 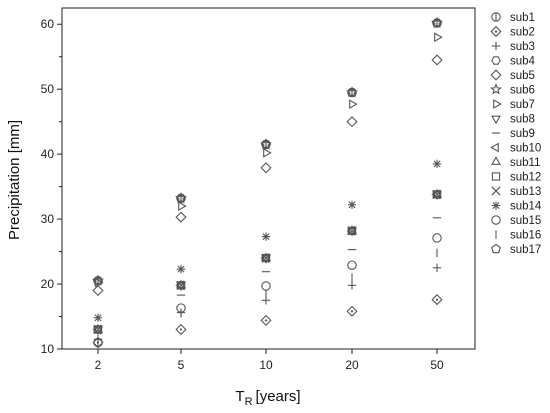 What do you see at coordinates (48, 24) in the screenshot?
I see `y-tick-label: 60` at bounding box center [48, 24].